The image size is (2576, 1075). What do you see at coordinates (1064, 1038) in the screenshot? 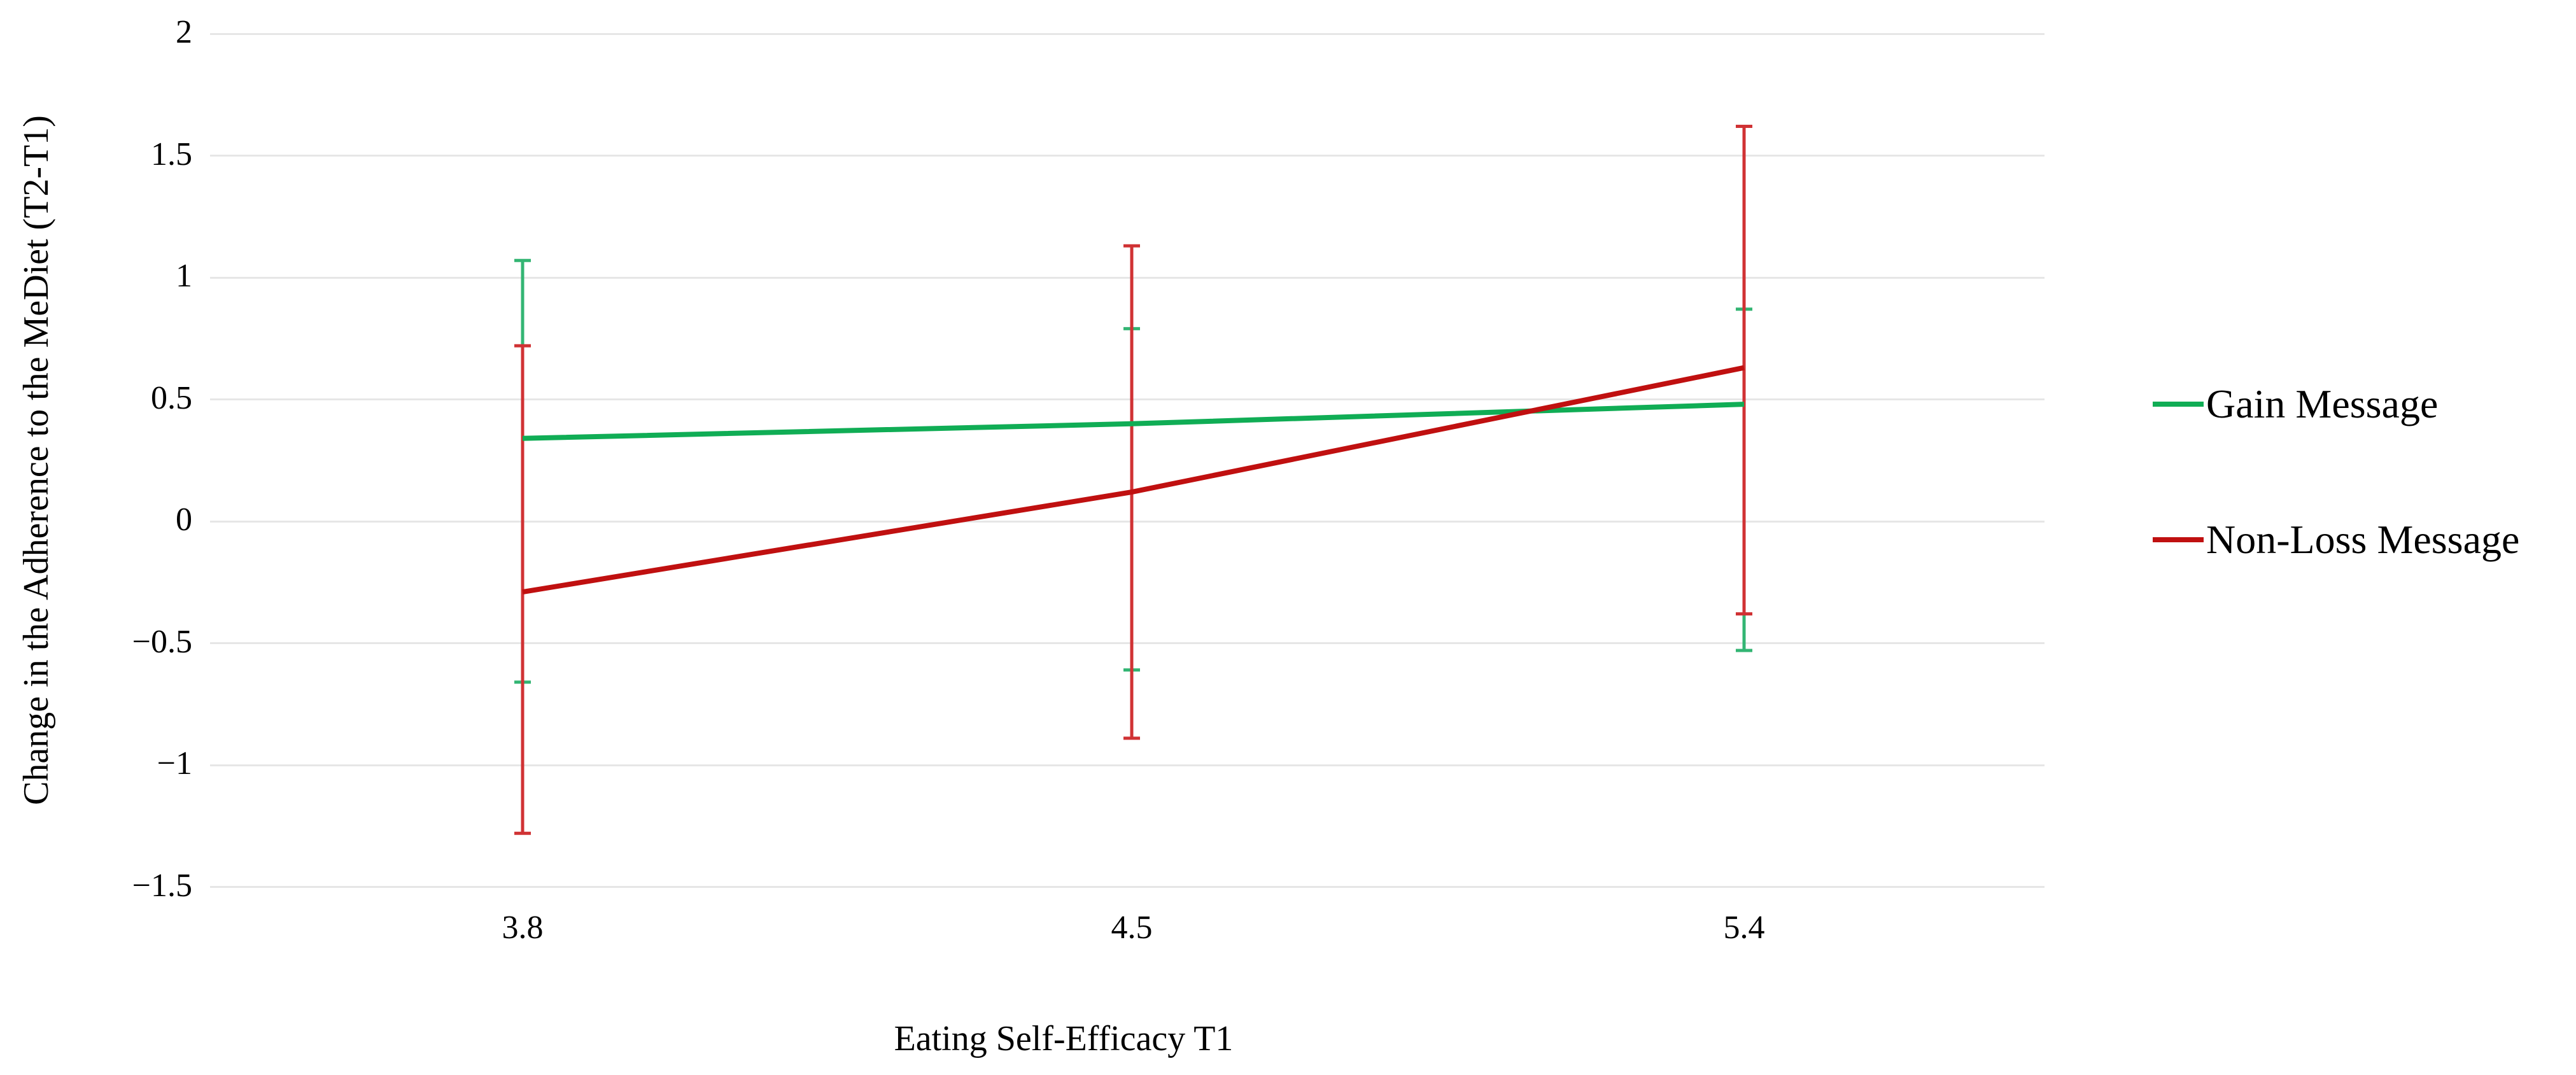
I see `x-axis-title: Eating Self-Efficacy T1` at bounding box center [1064, 1038].